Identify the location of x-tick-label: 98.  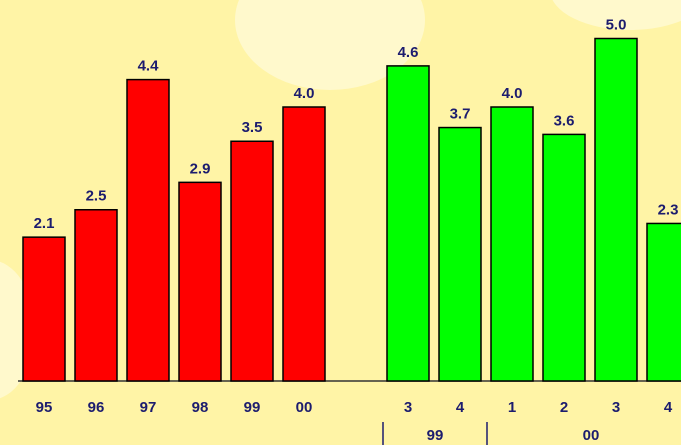
(200, 407).